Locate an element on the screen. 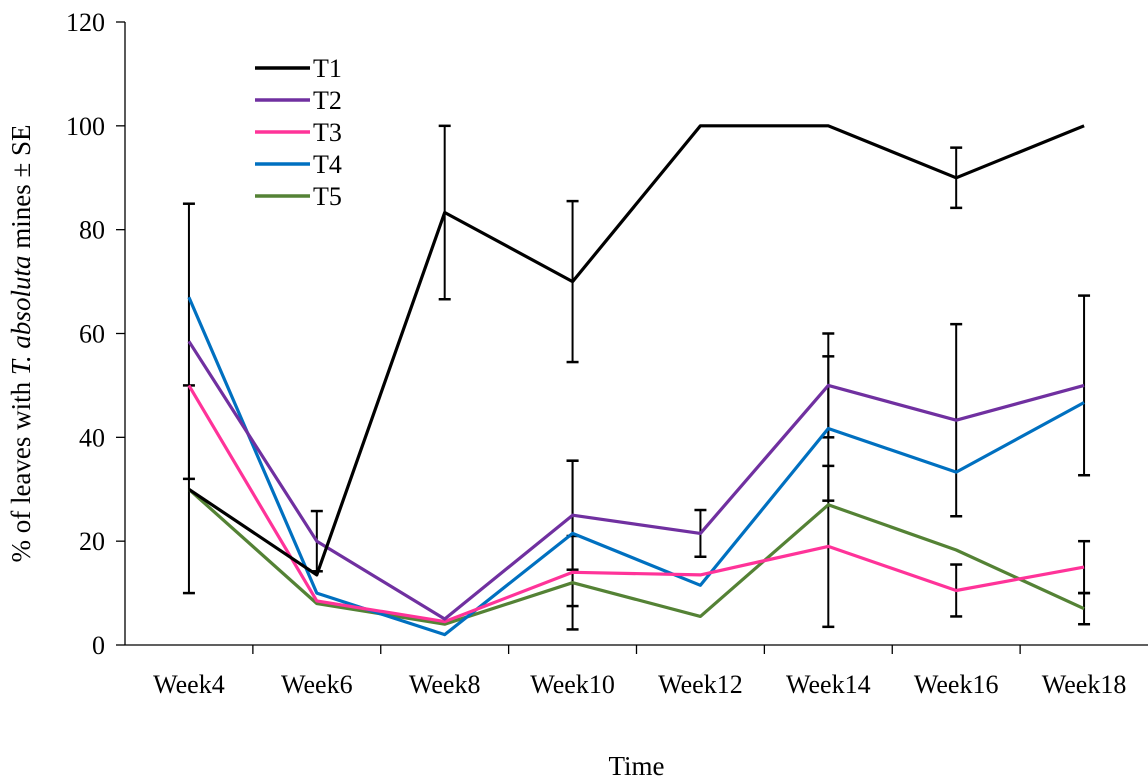  y-tick-label: 20 is located at coordinates (92, 541).